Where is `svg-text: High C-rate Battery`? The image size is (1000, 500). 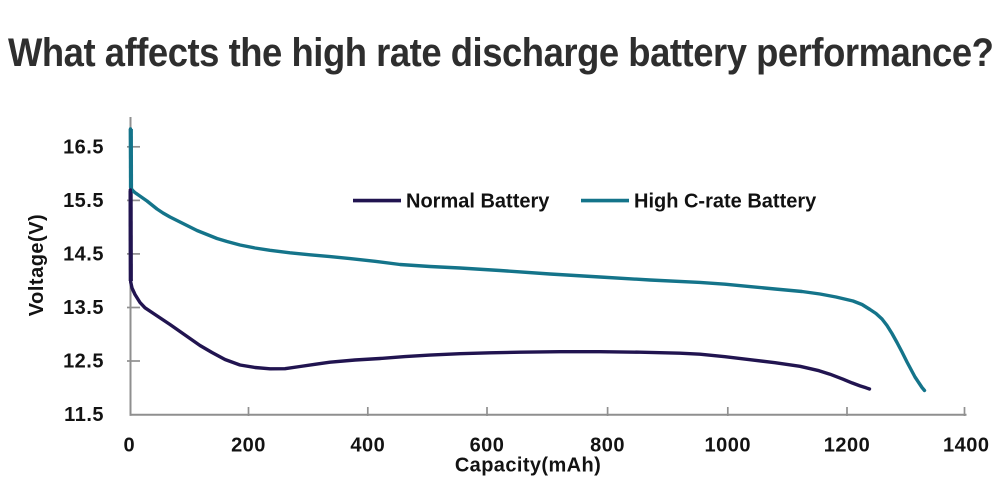 svg-text: High C-rate Battery is located at coordinates (725, 202).